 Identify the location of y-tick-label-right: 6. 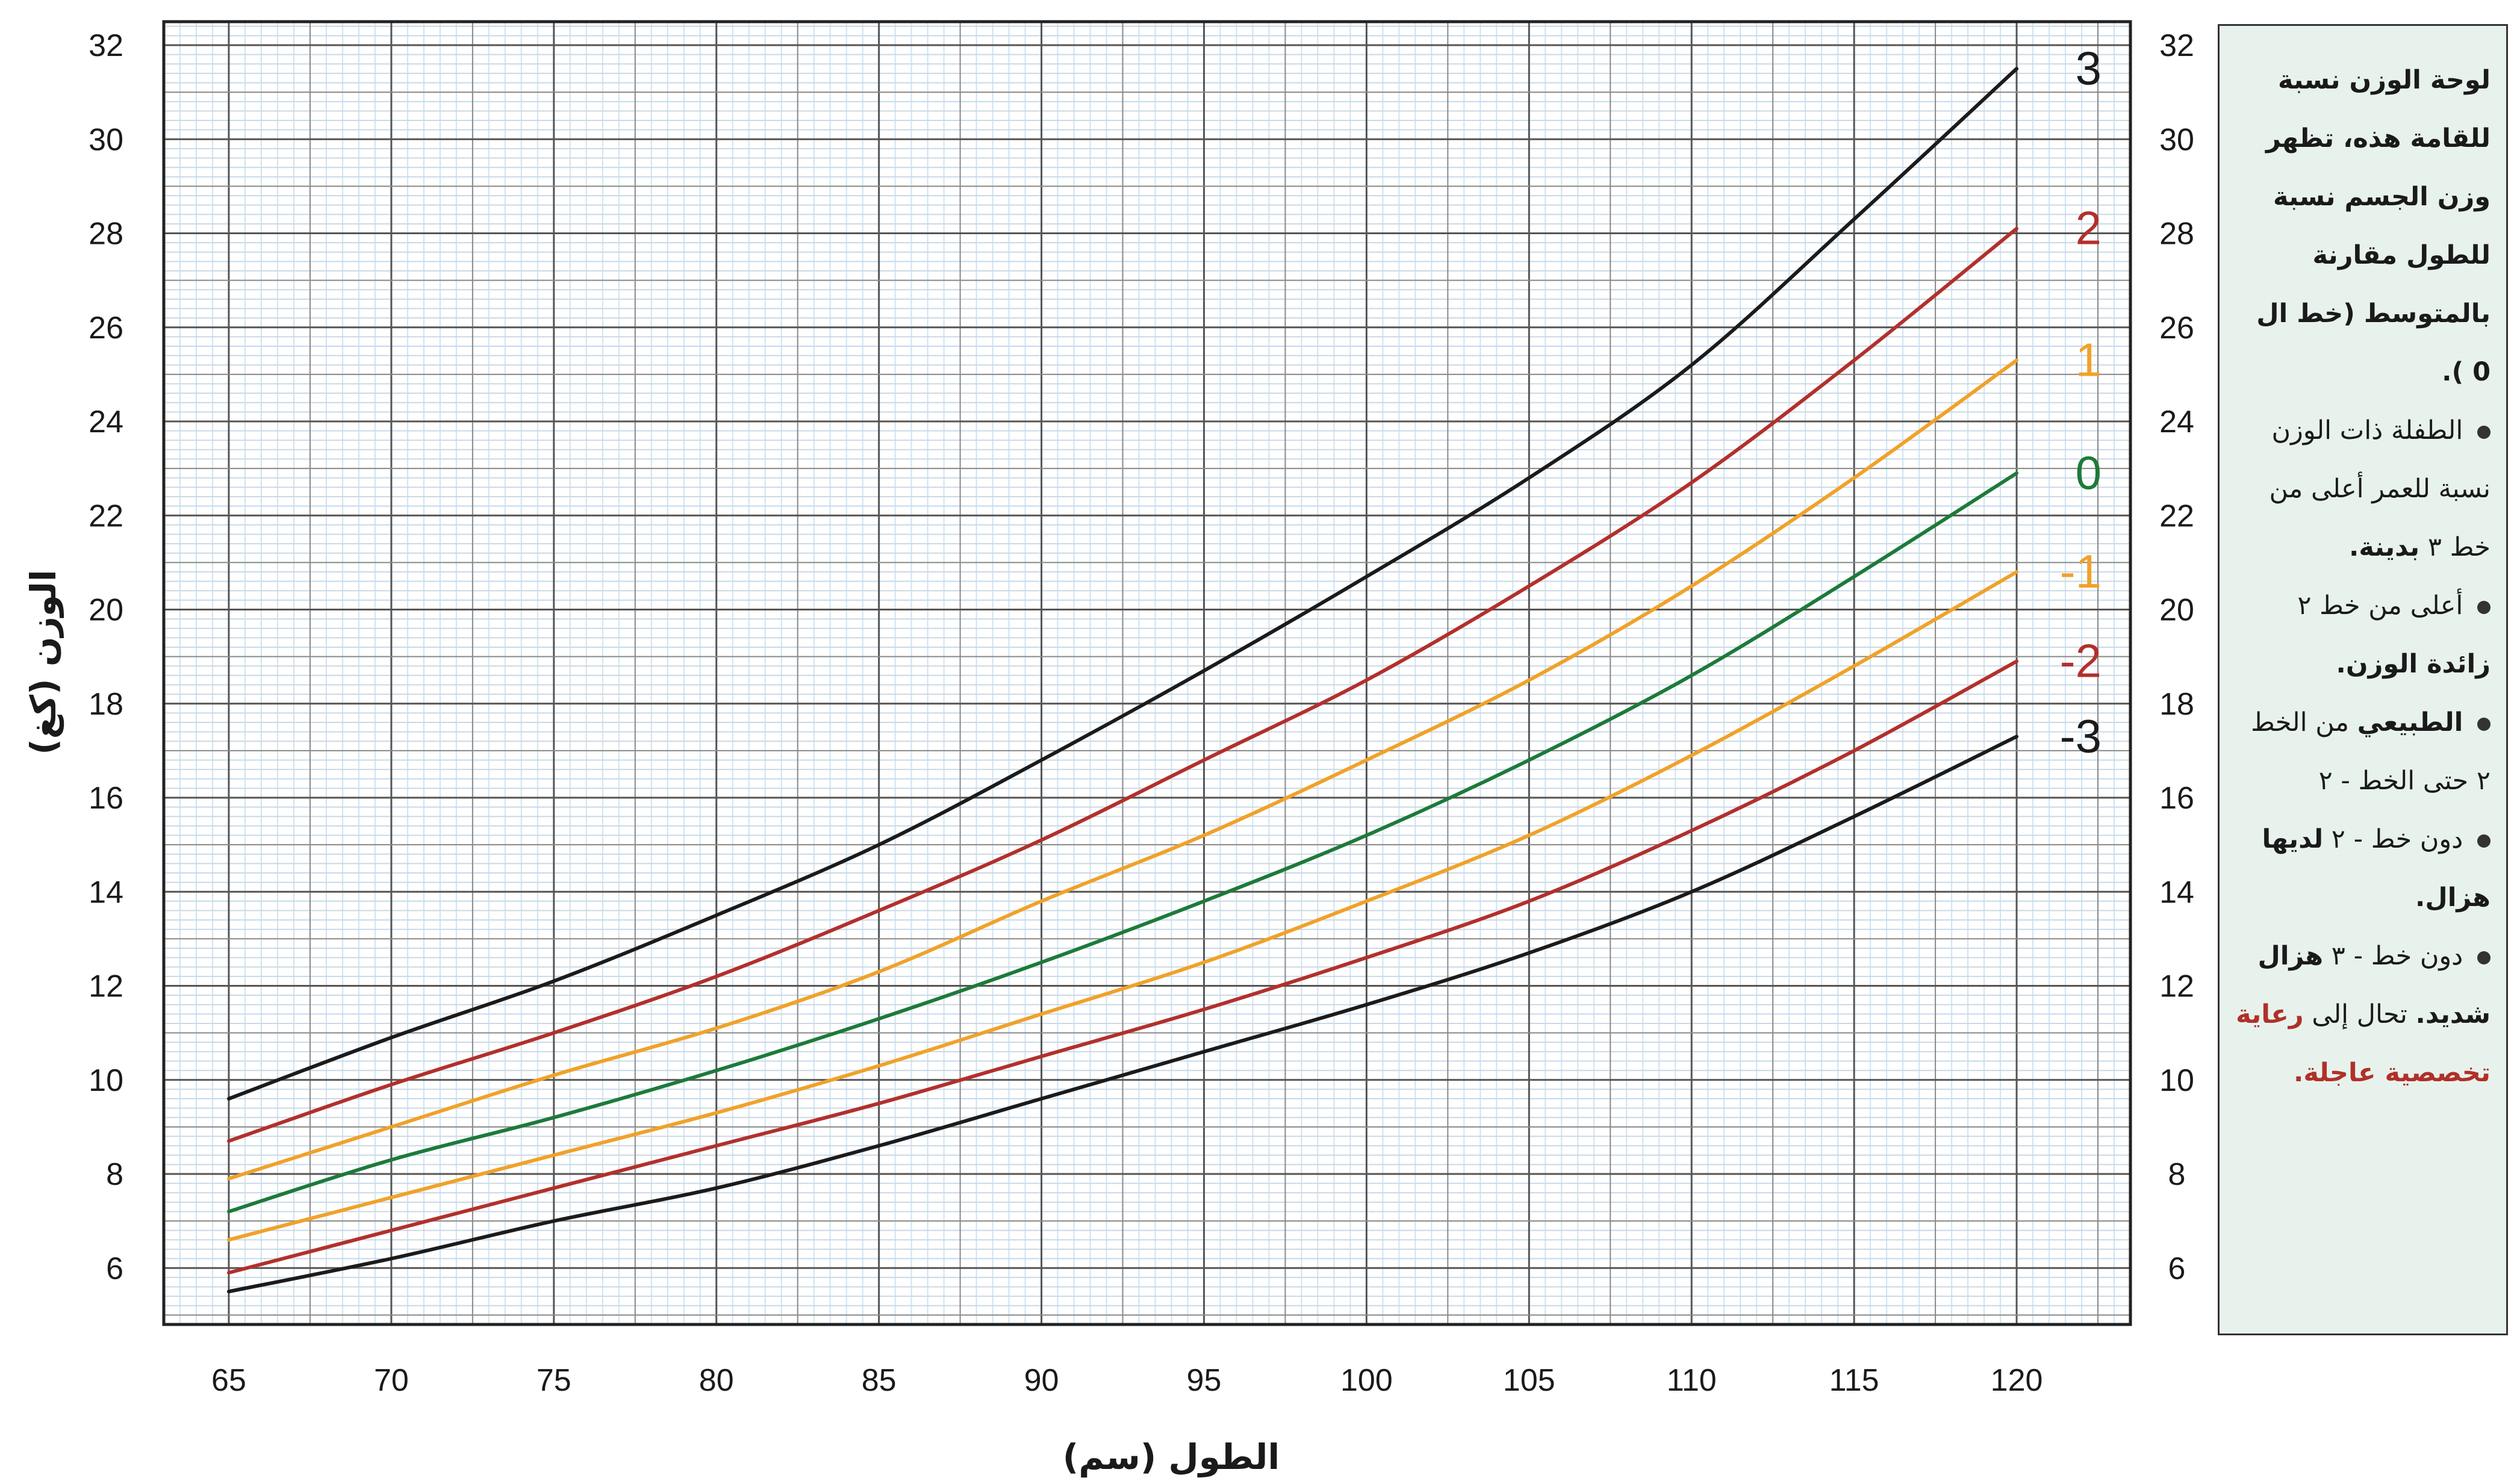
(2177, 1268).